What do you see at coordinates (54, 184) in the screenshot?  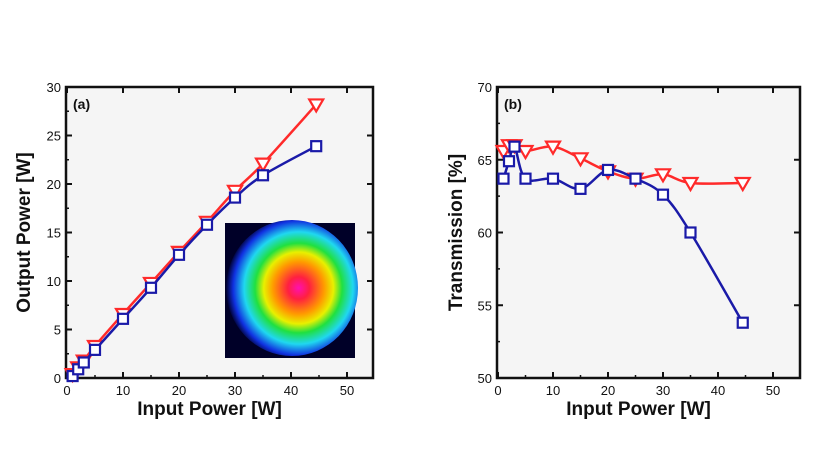 I see `y-tick-label: 20` at bounding box center [54, 184].